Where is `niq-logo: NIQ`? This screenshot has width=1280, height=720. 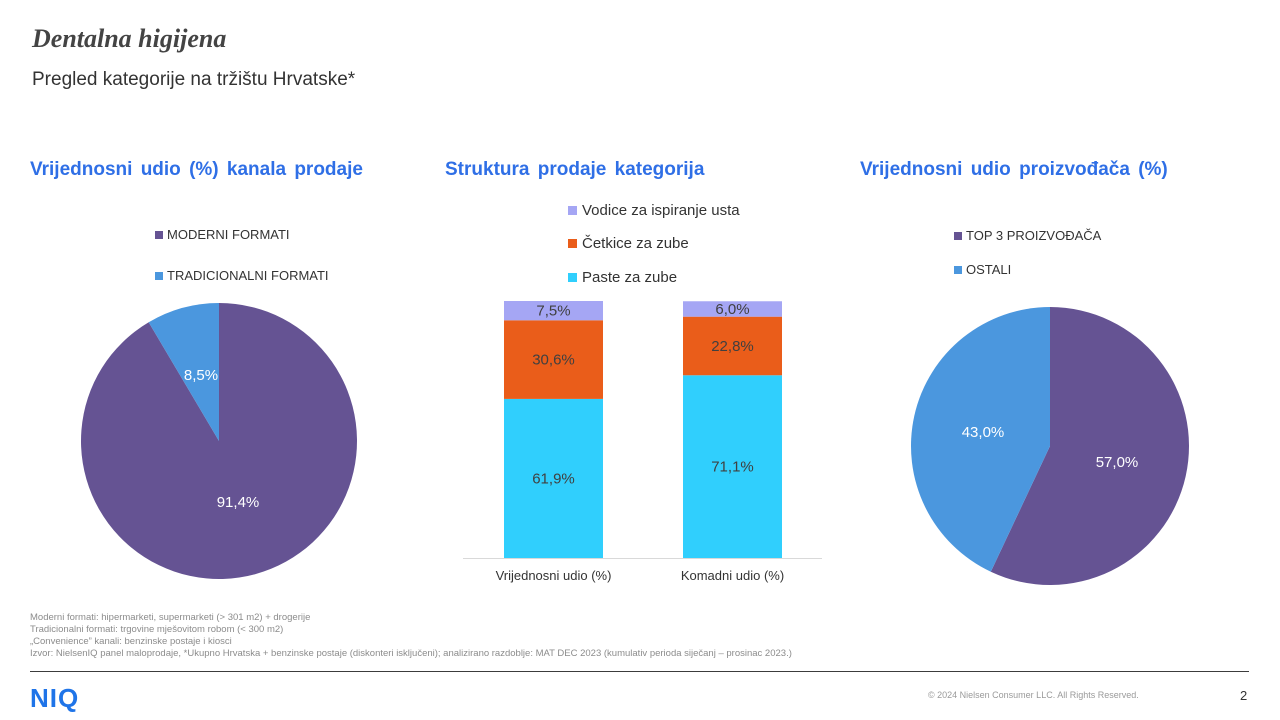
niq-logo: NIQ is located at coordinates (55, 698).